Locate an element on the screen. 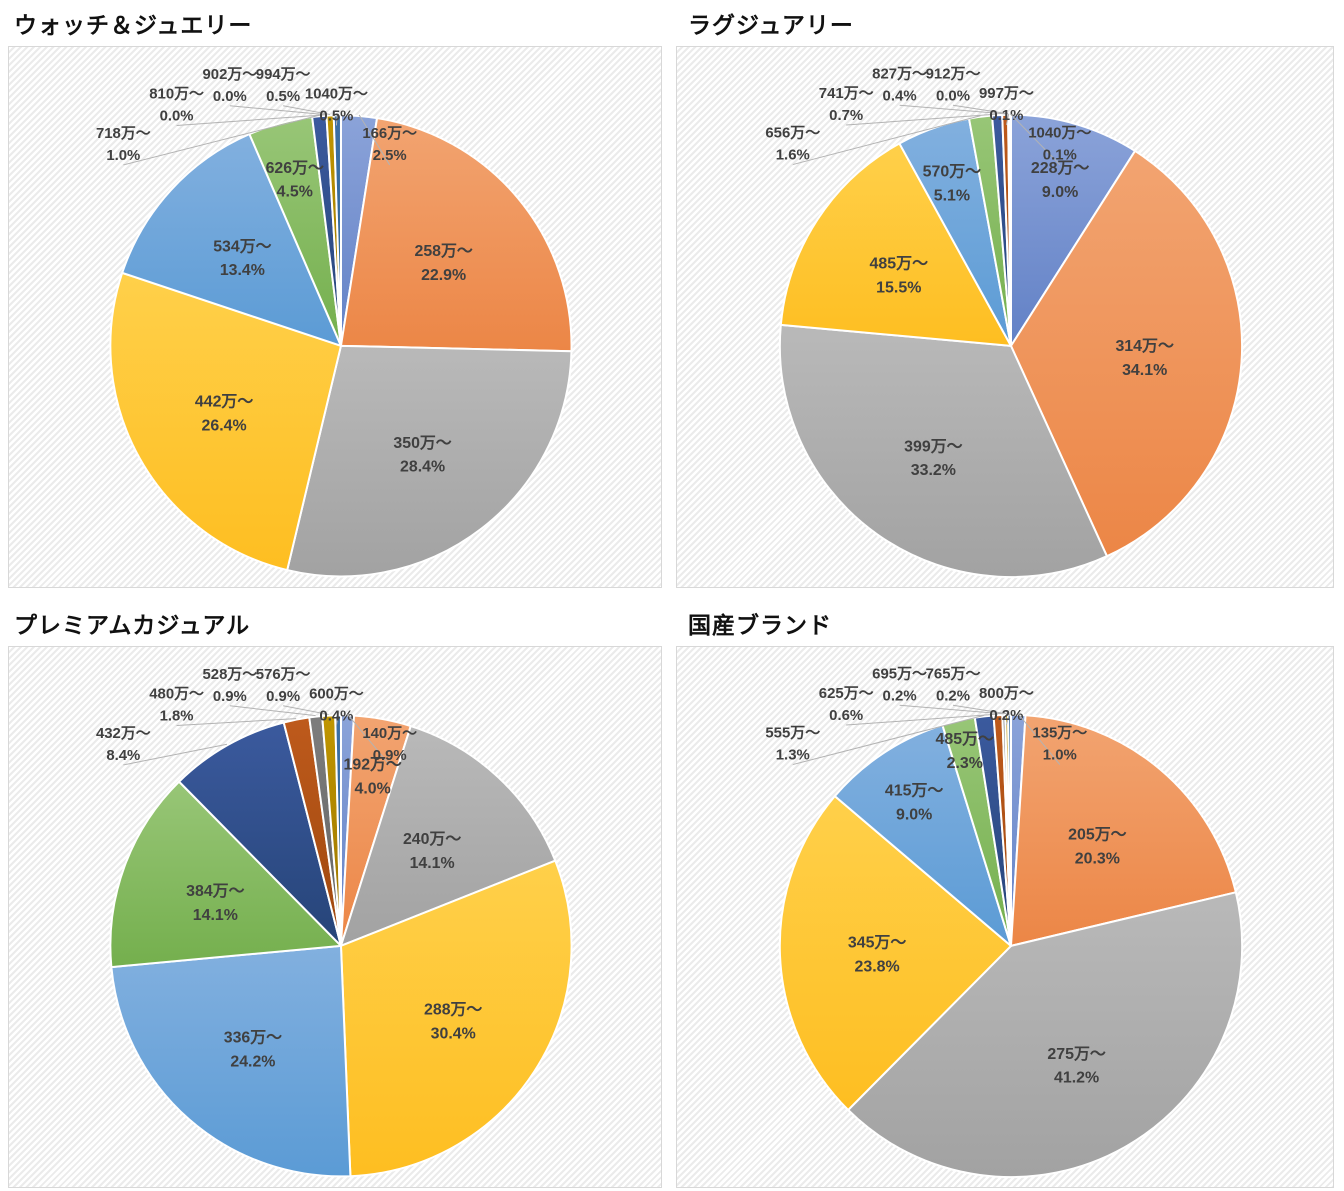 The image size is (1344, 1191). slice-range-label: 997万〜 is located at coordinates (1006, 93).